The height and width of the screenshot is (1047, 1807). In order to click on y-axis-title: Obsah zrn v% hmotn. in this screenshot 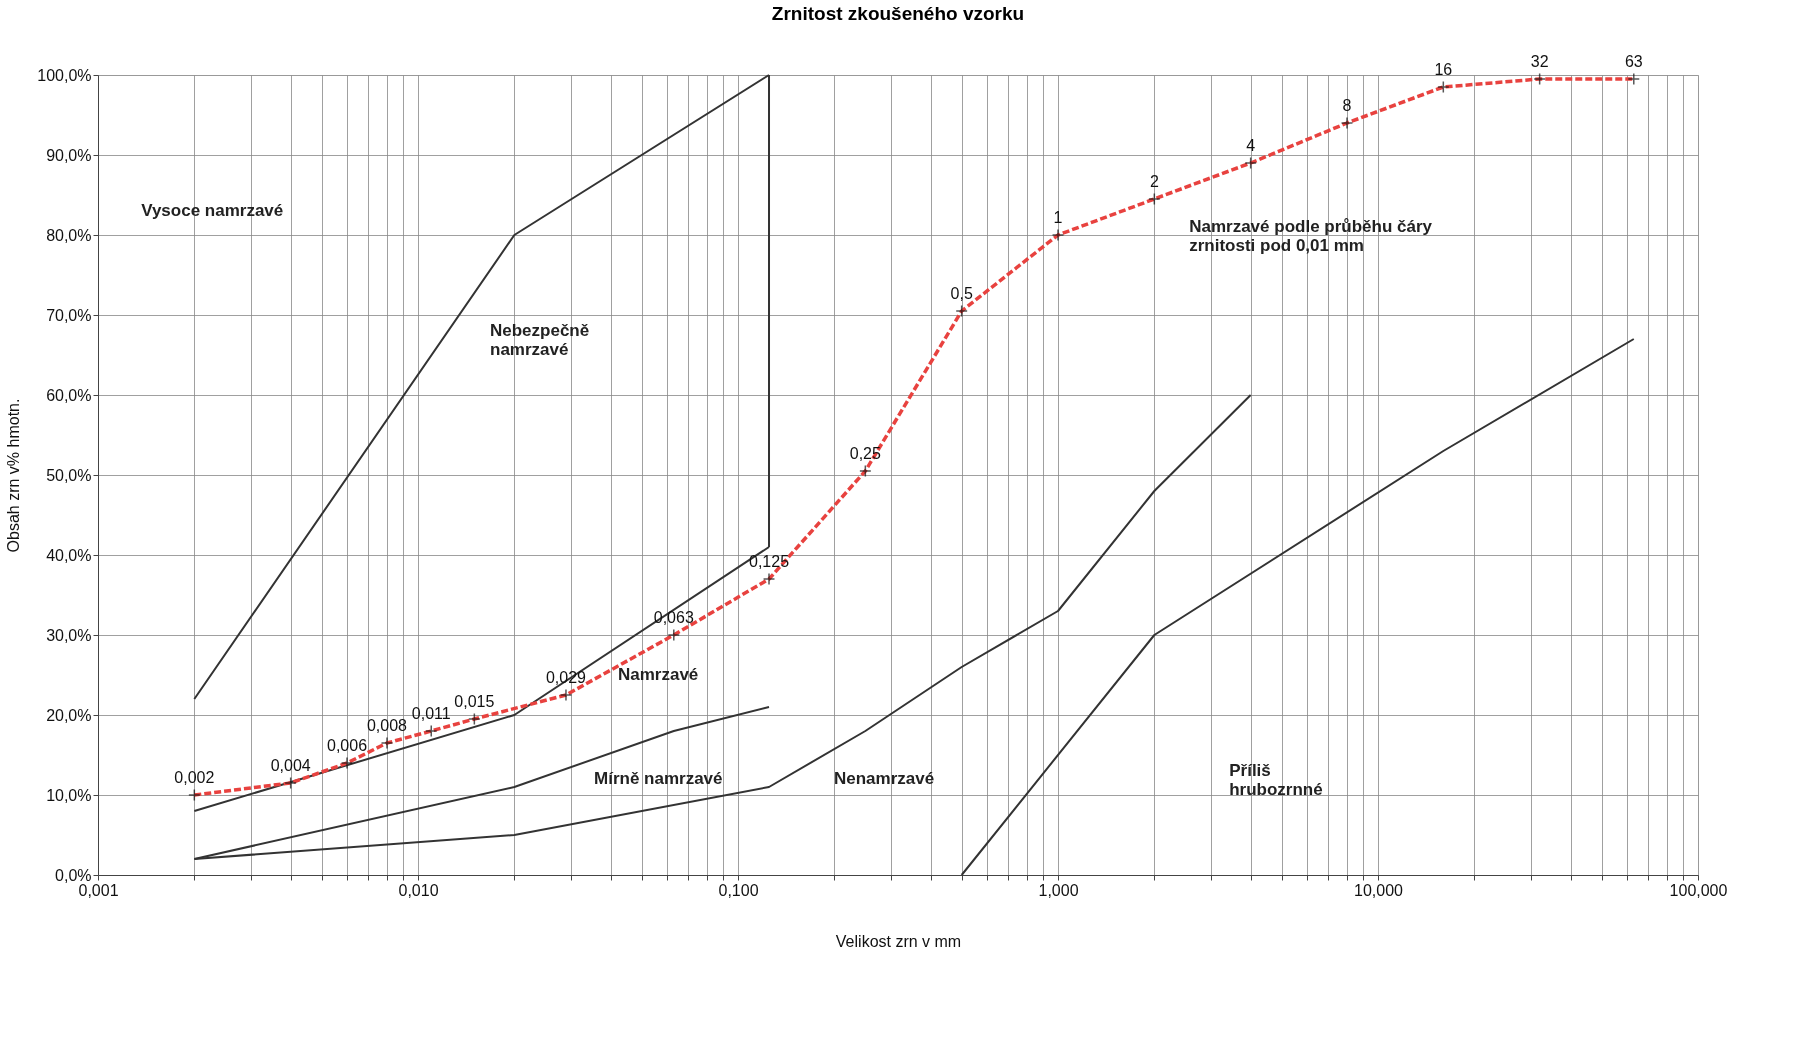, I will do `click(14, 475)`.